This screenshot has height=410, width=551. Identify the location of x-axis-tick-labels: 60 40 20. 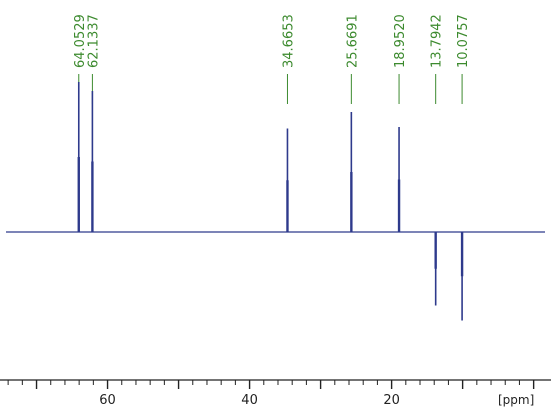
(249, 400).